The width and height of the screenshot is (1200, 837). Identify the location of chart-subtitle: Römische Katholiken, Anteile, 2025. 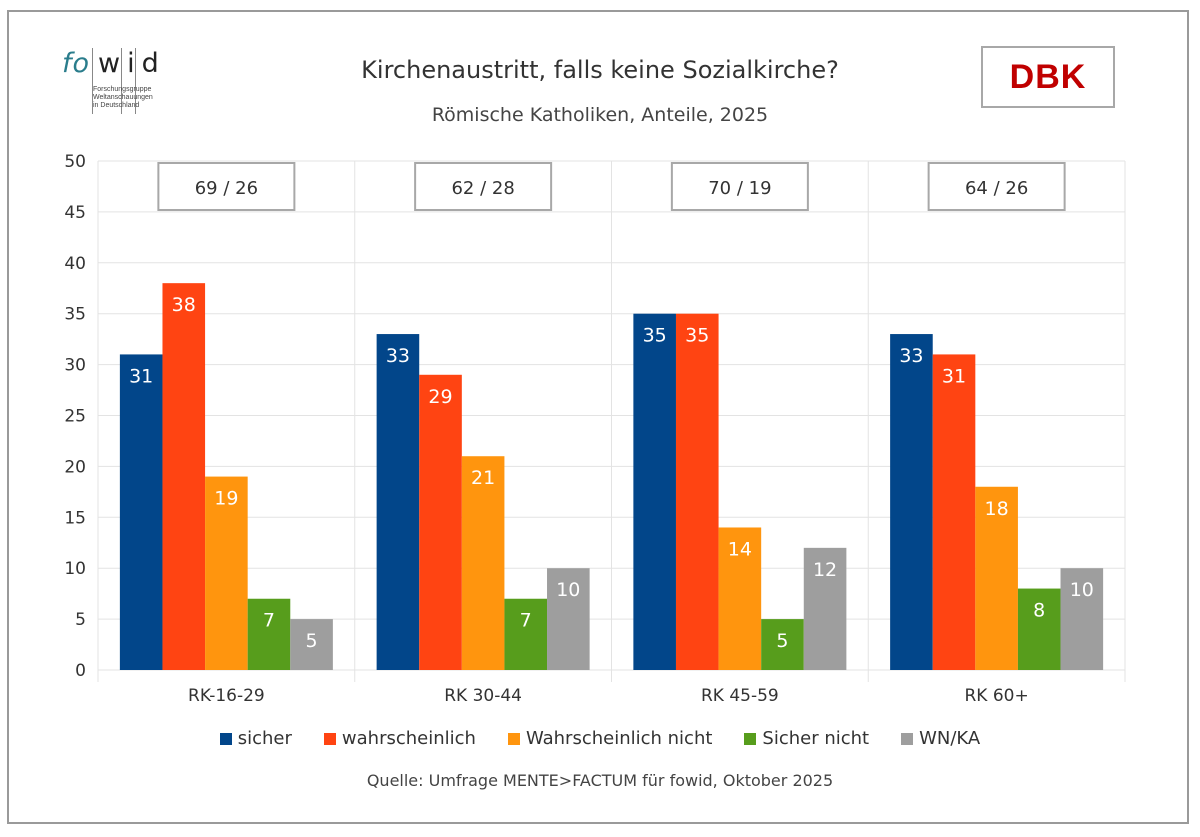
(600, 115).